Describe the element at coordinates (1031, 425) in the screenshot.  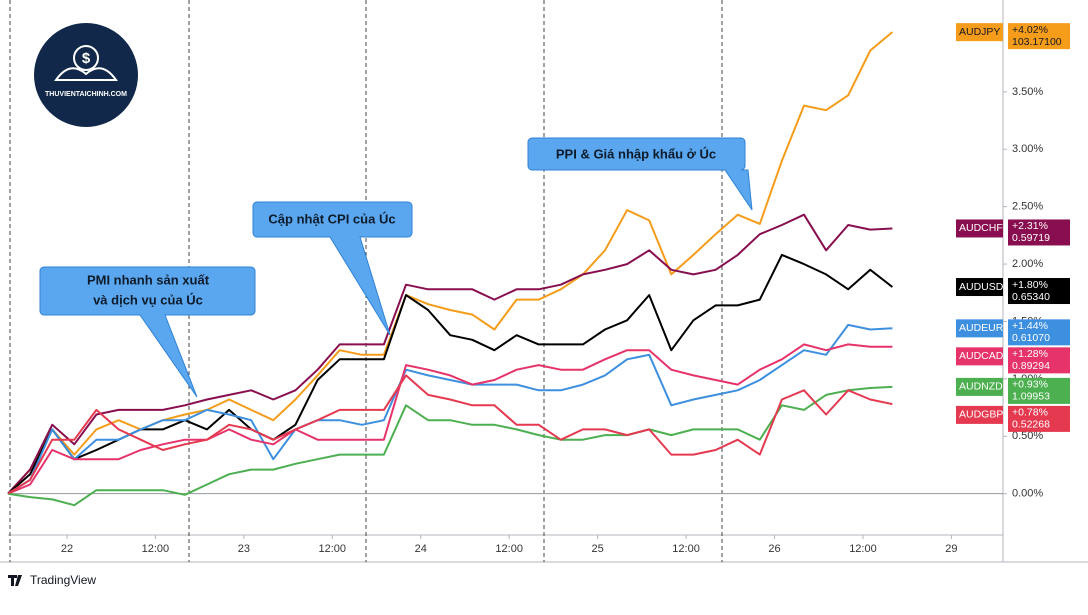
I see `series-price: 0.52268` at that location.